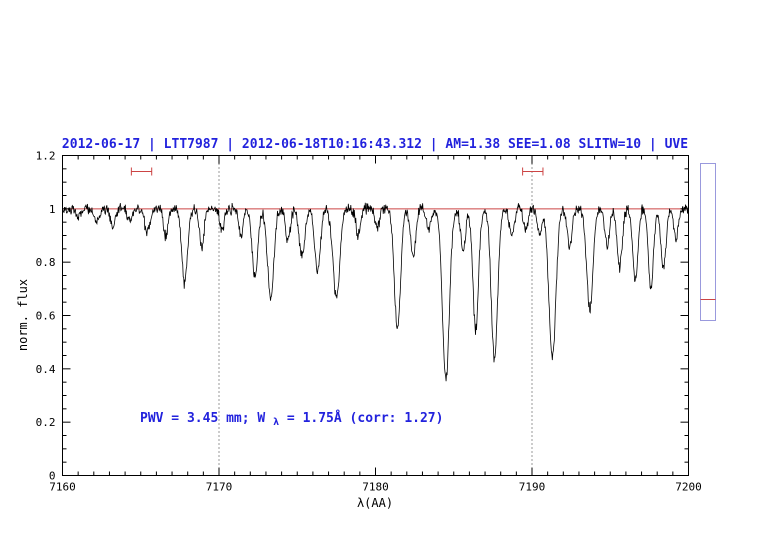 The width and height of the screenshot is (782, 542). Describe the element at coordinates (46, 156) in the screenshot. I see `y-tick-label: 1.2` at that location.